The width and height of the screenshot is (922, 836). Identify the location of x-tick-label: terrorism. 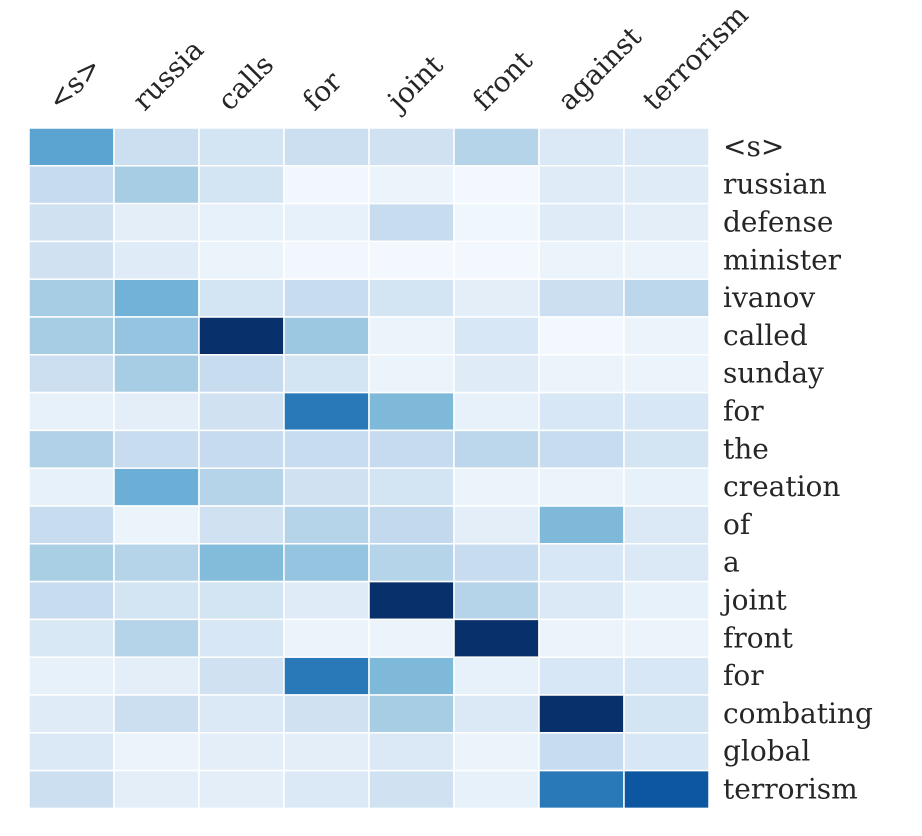
(695, 58).